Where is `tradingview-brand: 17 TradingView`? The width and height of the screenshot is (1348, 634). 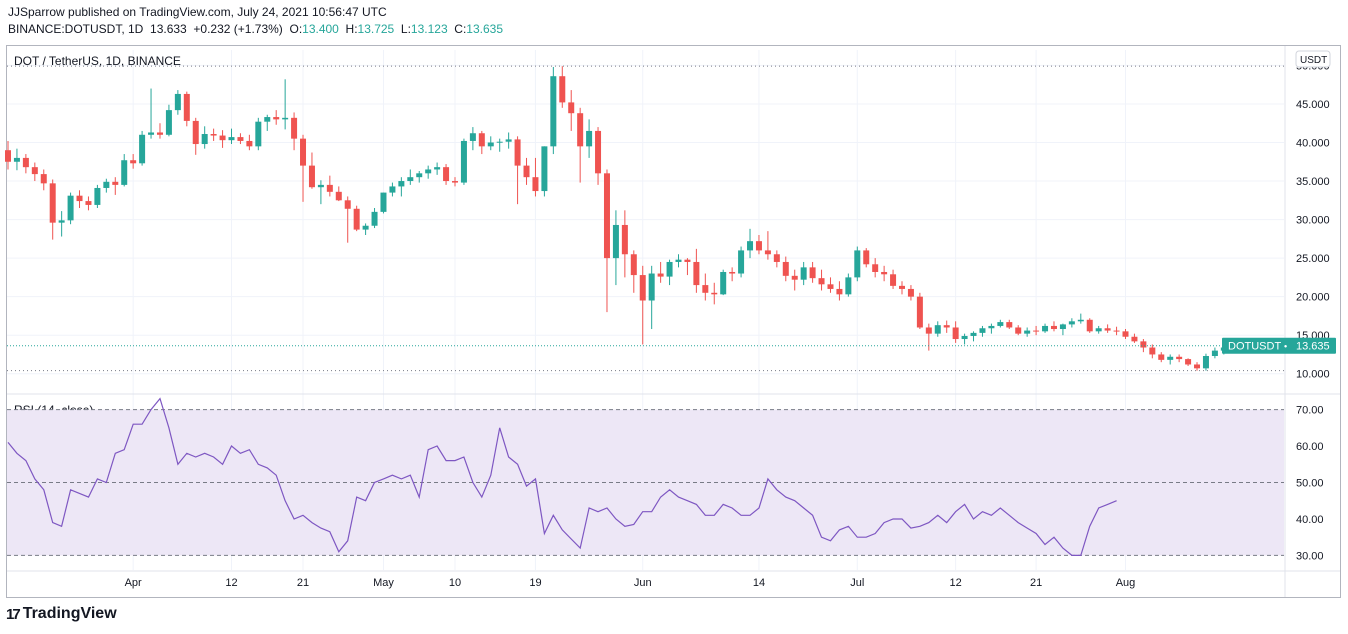
tradingview-brand: 17 TradingView is located at coordinates (61, 614).